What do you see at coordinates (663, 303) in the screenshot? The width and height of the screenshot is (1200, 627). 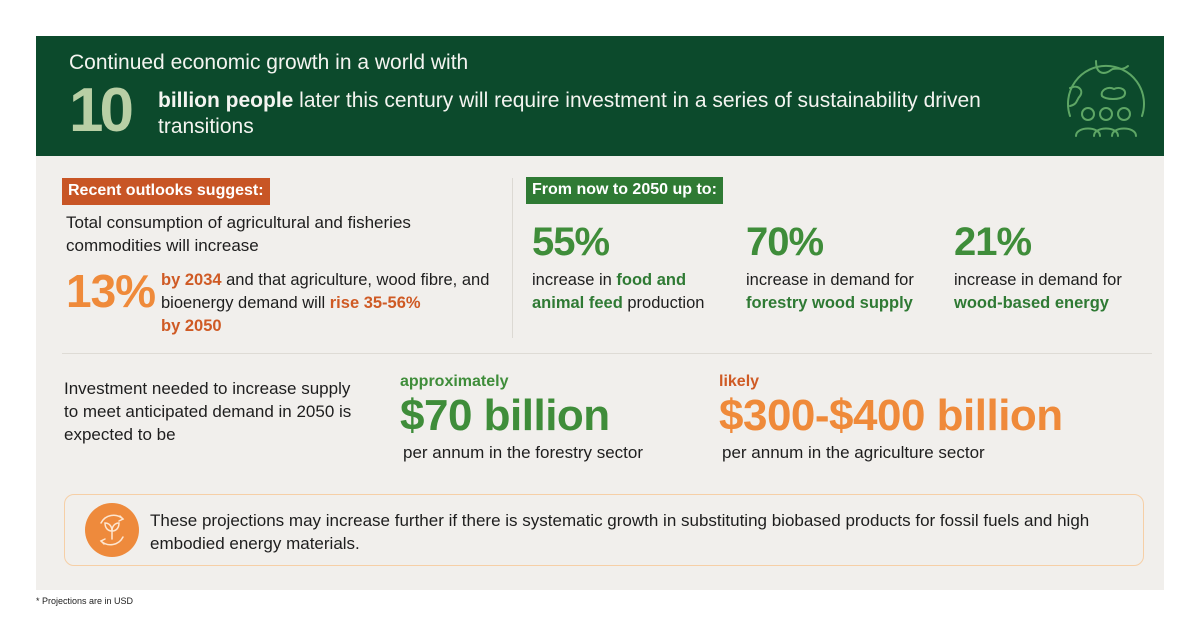 I see `stat-post: production` at bounding box center [663, 303].